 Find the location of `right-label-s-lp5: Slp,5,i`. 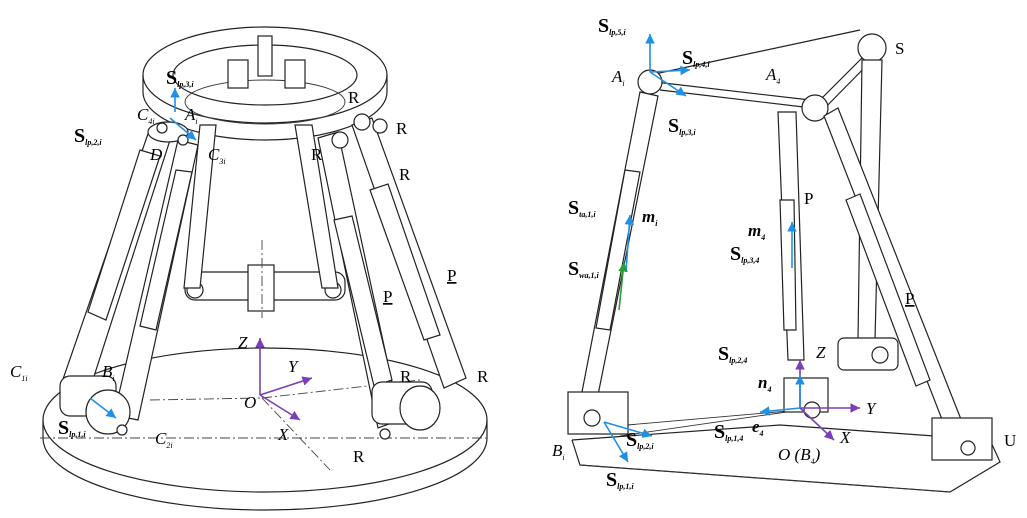

right-label-s-lp5: Slp,5,i is located at coordinates (612, 26).